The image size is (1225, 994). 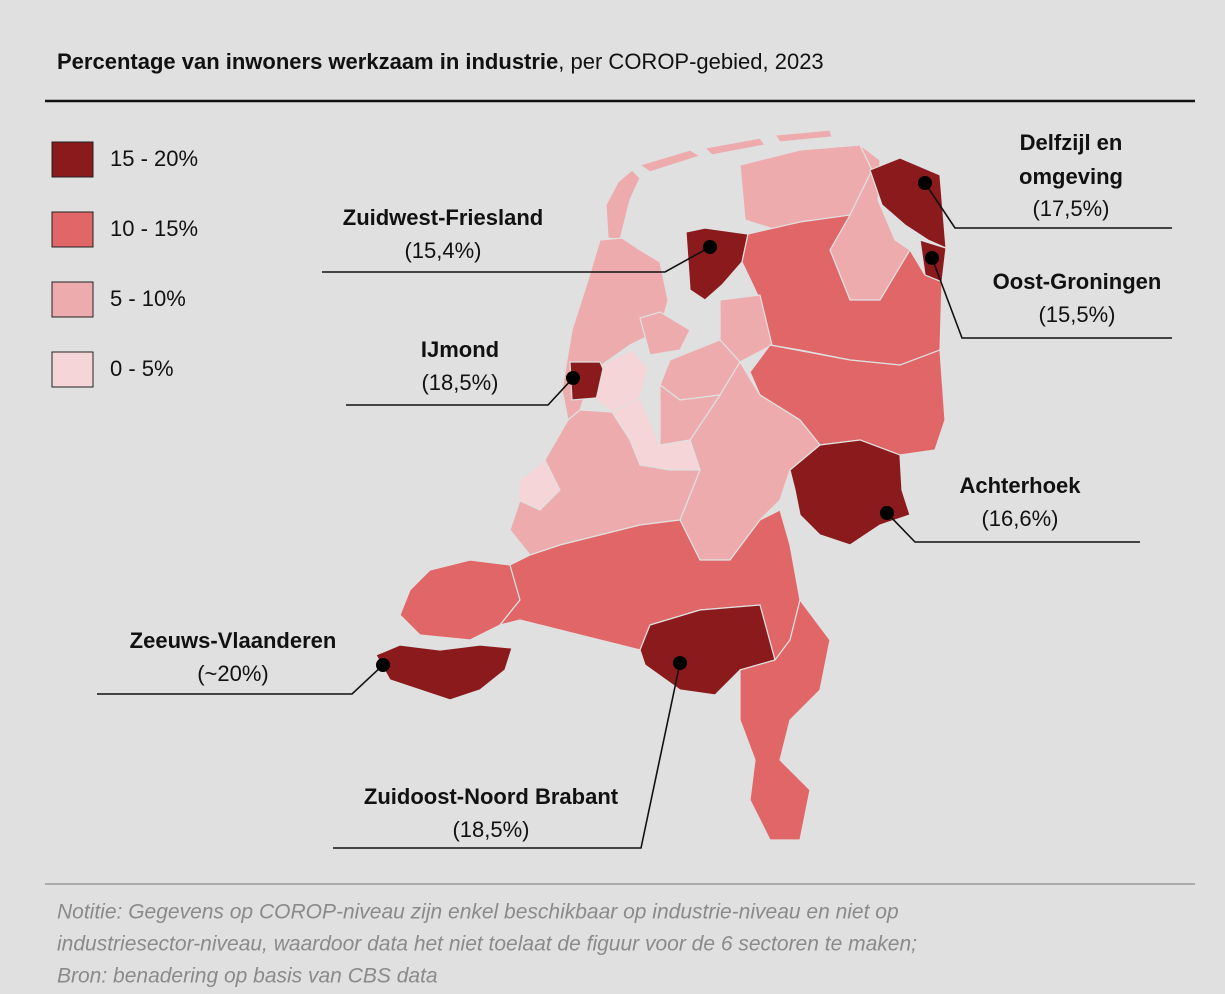 I want to click on region-name: Achterhoek, so click(x=1020, y=485).